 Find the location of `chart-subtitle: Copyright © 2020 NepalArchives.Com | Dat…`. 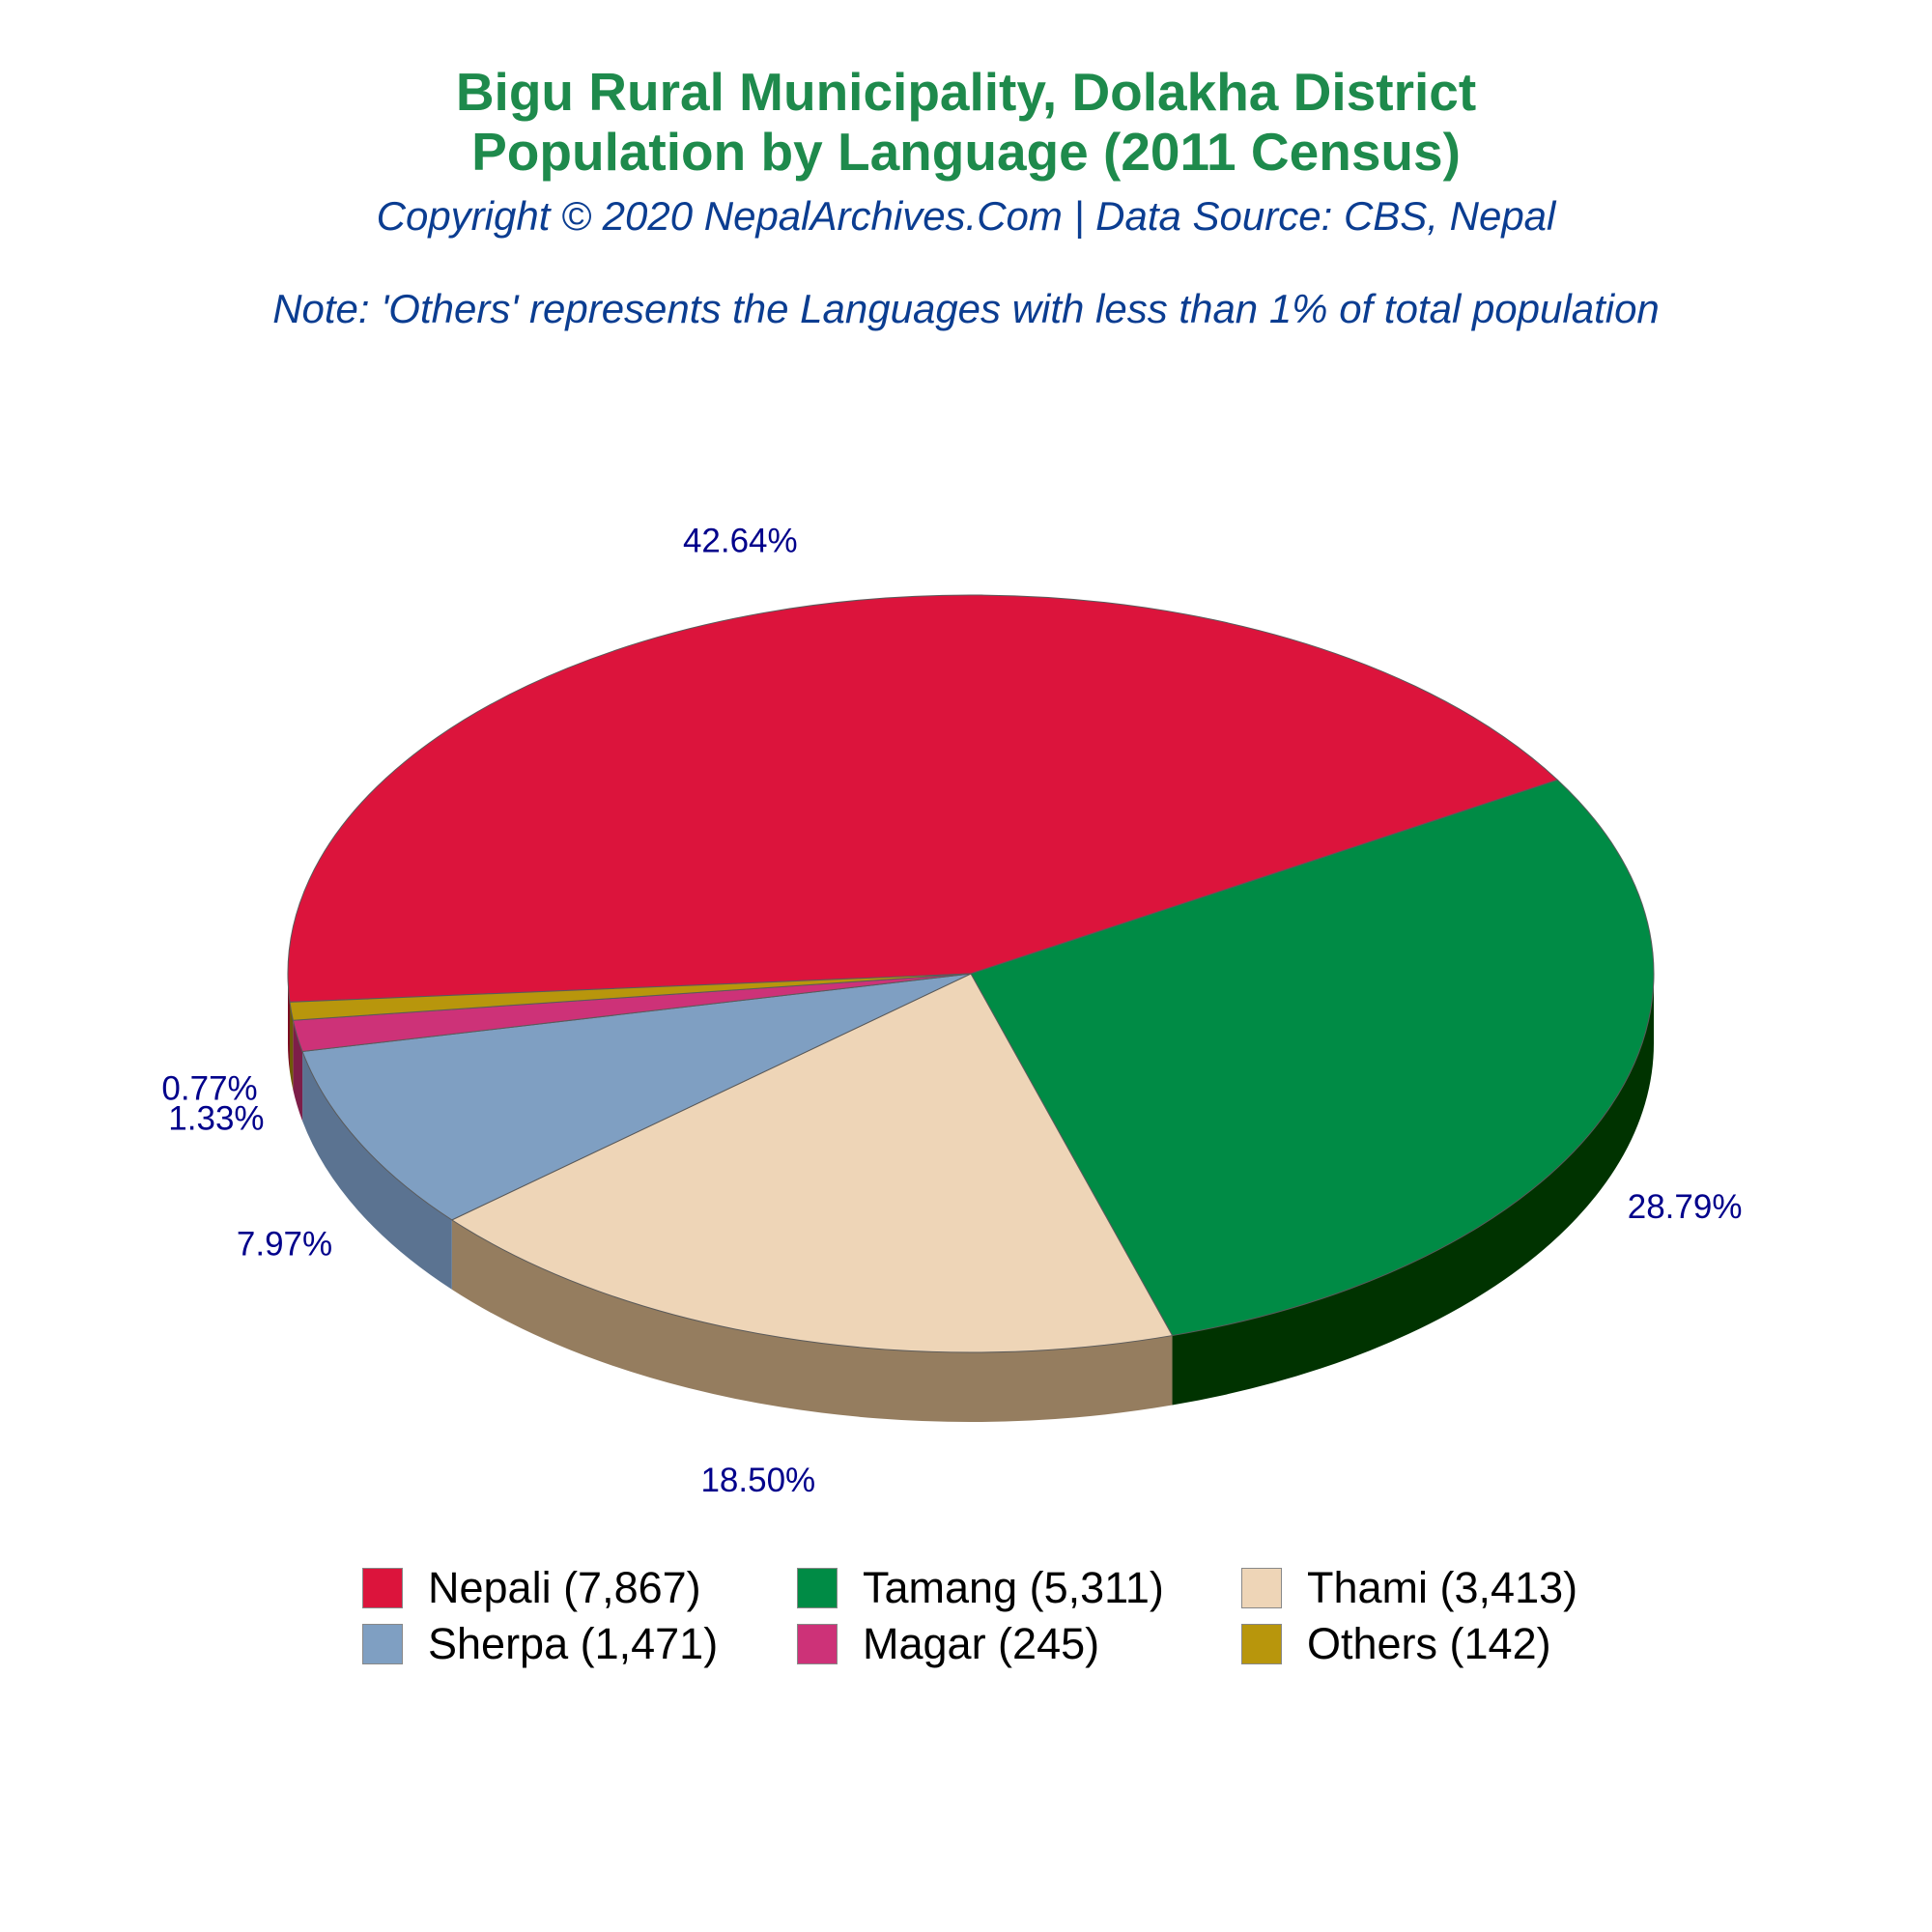

chart-subtitle: Copyright © 2020 NepalArchives.Com | Dat… is located at coordinates (966, 216).